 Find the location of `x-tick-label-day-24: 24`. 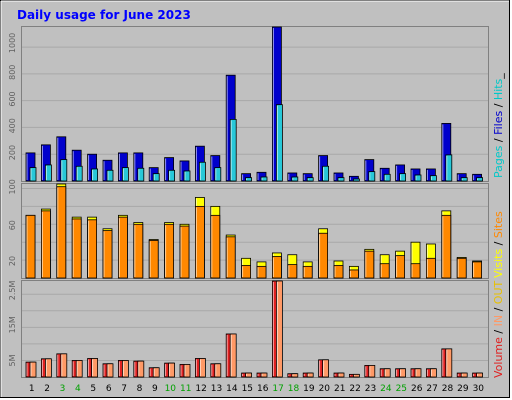

x-tick-label-day-24: 24 is located at coordinates (386, 389).